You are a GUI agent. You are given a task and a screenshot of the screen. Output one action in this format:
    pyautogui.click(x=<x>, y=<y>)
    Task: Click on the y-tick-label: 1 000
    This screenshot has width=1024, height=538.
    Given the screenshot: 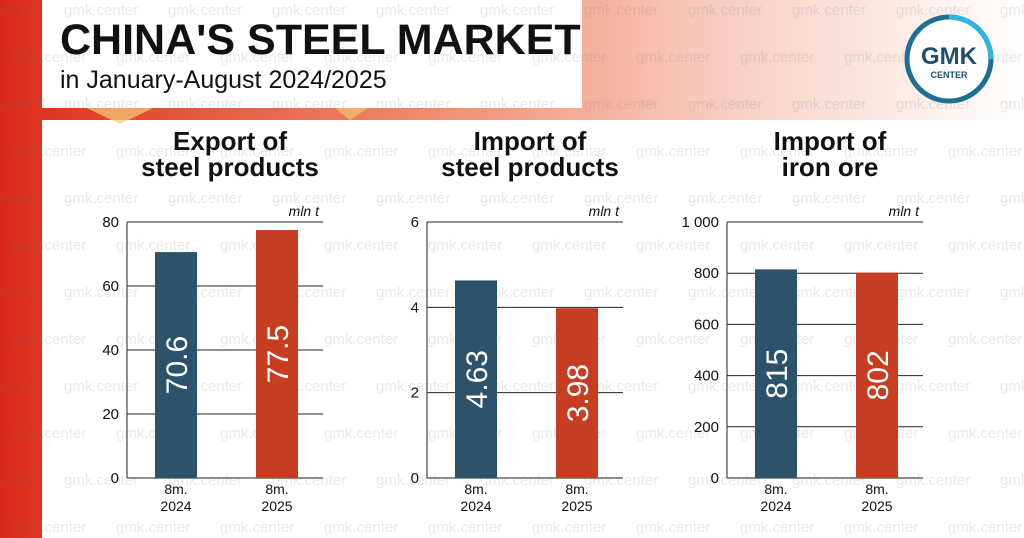 What is the action you would take?
    pyautogui.click(x=700, y=222)
    